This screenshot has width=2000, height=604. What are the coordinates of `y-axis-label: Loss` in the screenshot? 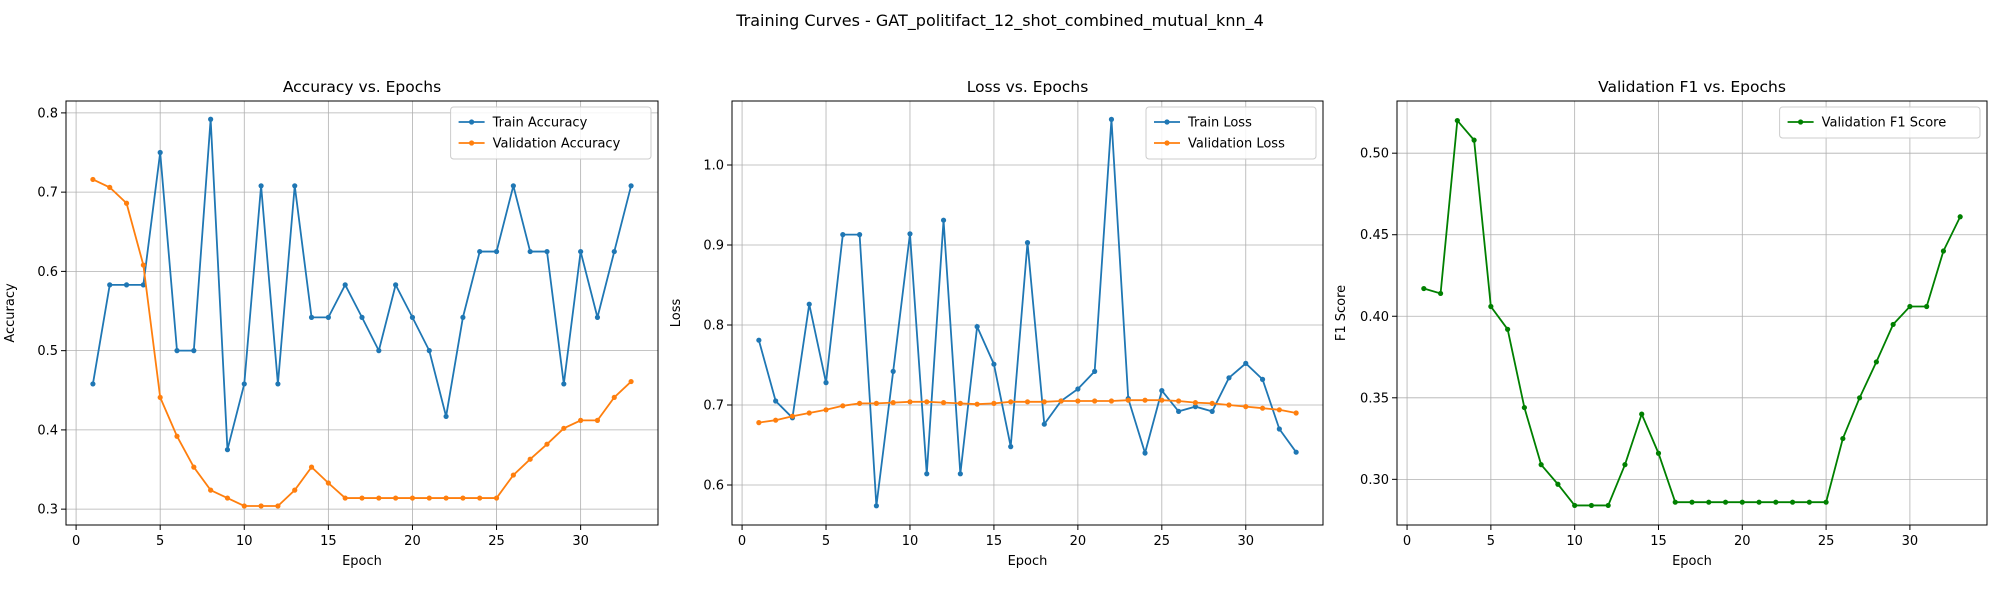 It's located at (676, 313).